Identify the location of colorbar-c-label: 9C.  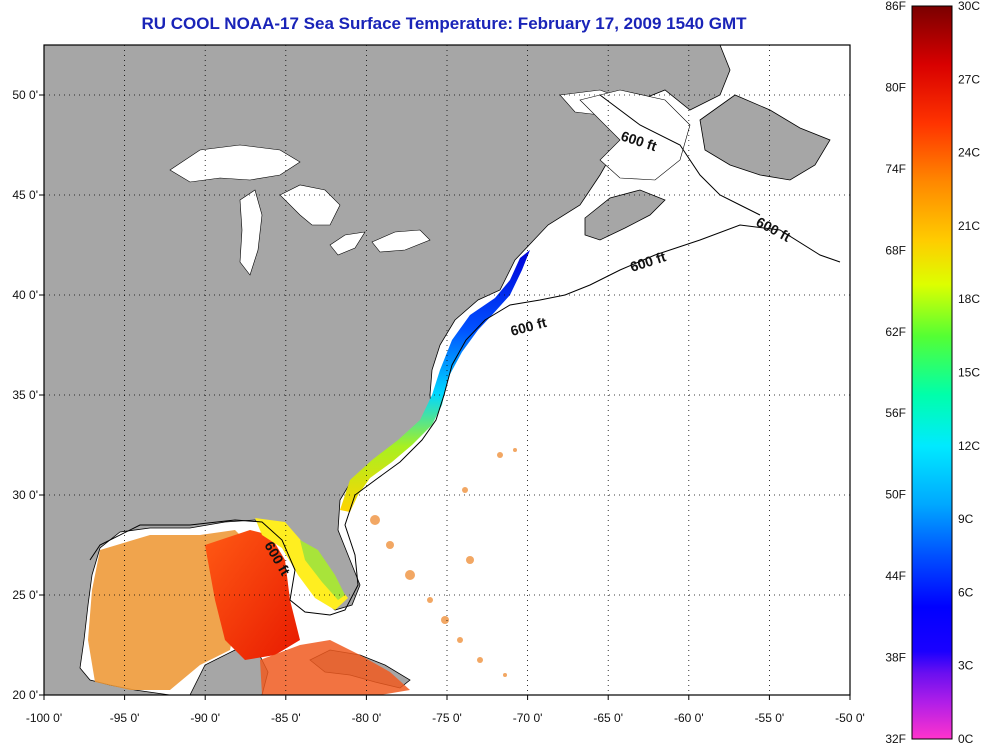
(966, 519).